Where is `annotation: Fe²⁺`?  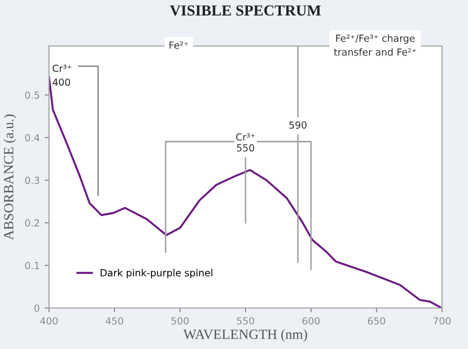 annotation: Fe²⁺ is located at coordinates (179, 45).